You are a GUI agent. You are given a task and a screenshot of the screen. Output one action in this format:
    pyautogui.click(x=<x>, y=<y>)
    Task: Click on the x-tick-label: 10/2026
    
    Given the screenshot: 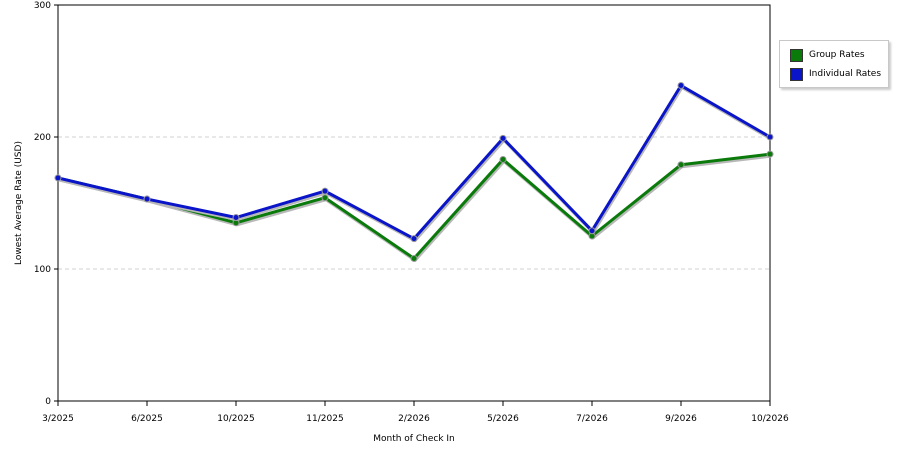 What is the action you would take?
    pyautogui.click(x=770, y=419)
    